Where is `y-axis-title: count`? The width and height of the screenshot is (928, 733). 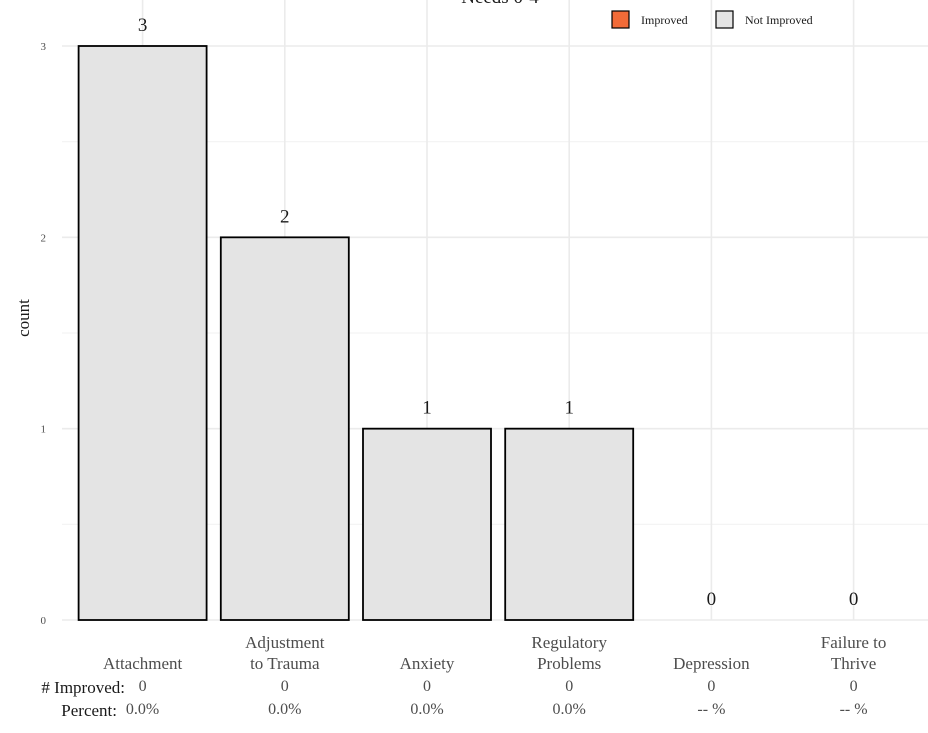
y-axis-title: count is located at coordinates (23, 318).